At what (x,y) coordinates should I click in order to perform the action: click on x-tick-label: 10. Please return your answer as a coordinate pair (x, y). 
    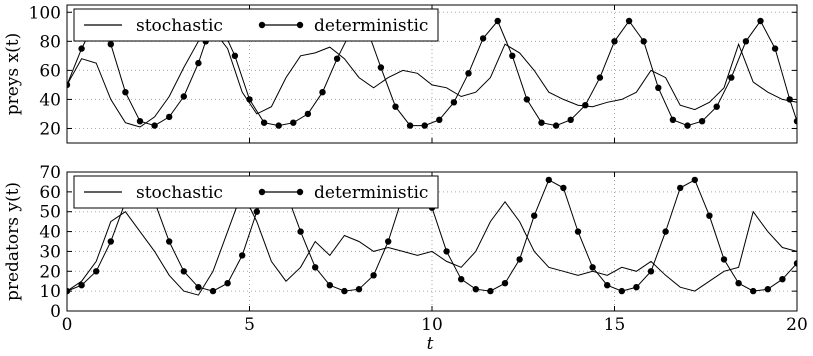
    Looking at the image, I should click on (432, 325).